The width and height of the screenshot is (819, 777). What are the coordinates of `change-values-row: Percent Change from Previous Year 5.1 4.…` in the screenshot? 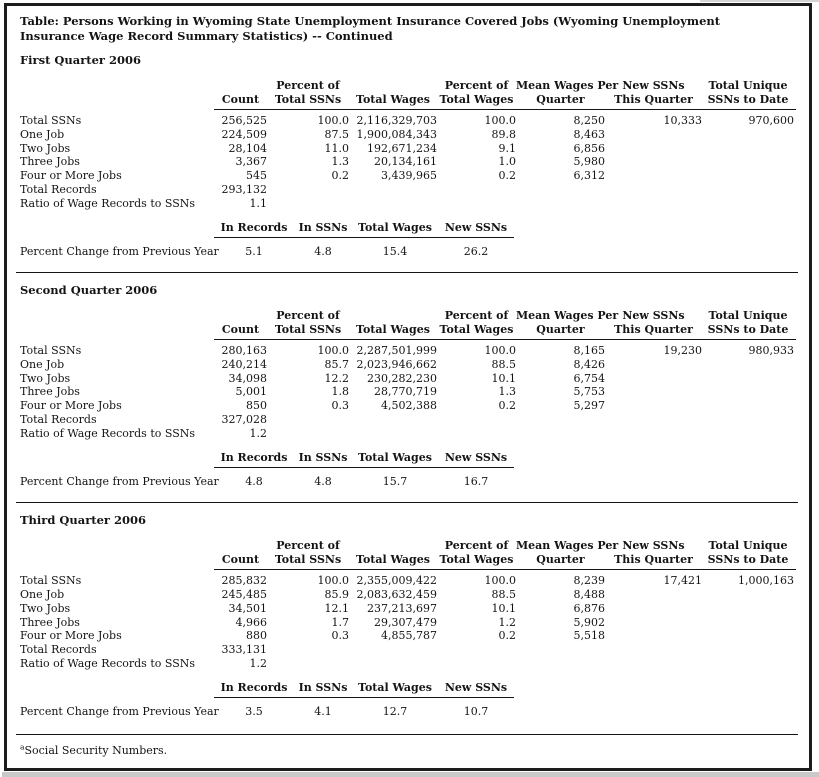 It's located at (408, 252).